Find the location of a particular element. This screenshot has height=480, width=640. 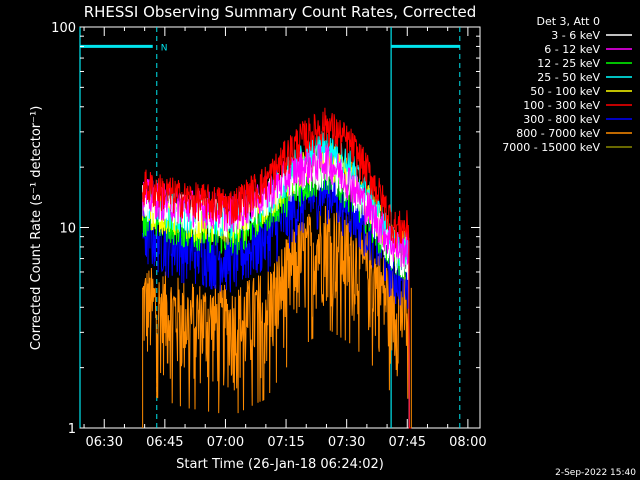

x-tick-label: 06:45 is located at coordinates (164, 442).